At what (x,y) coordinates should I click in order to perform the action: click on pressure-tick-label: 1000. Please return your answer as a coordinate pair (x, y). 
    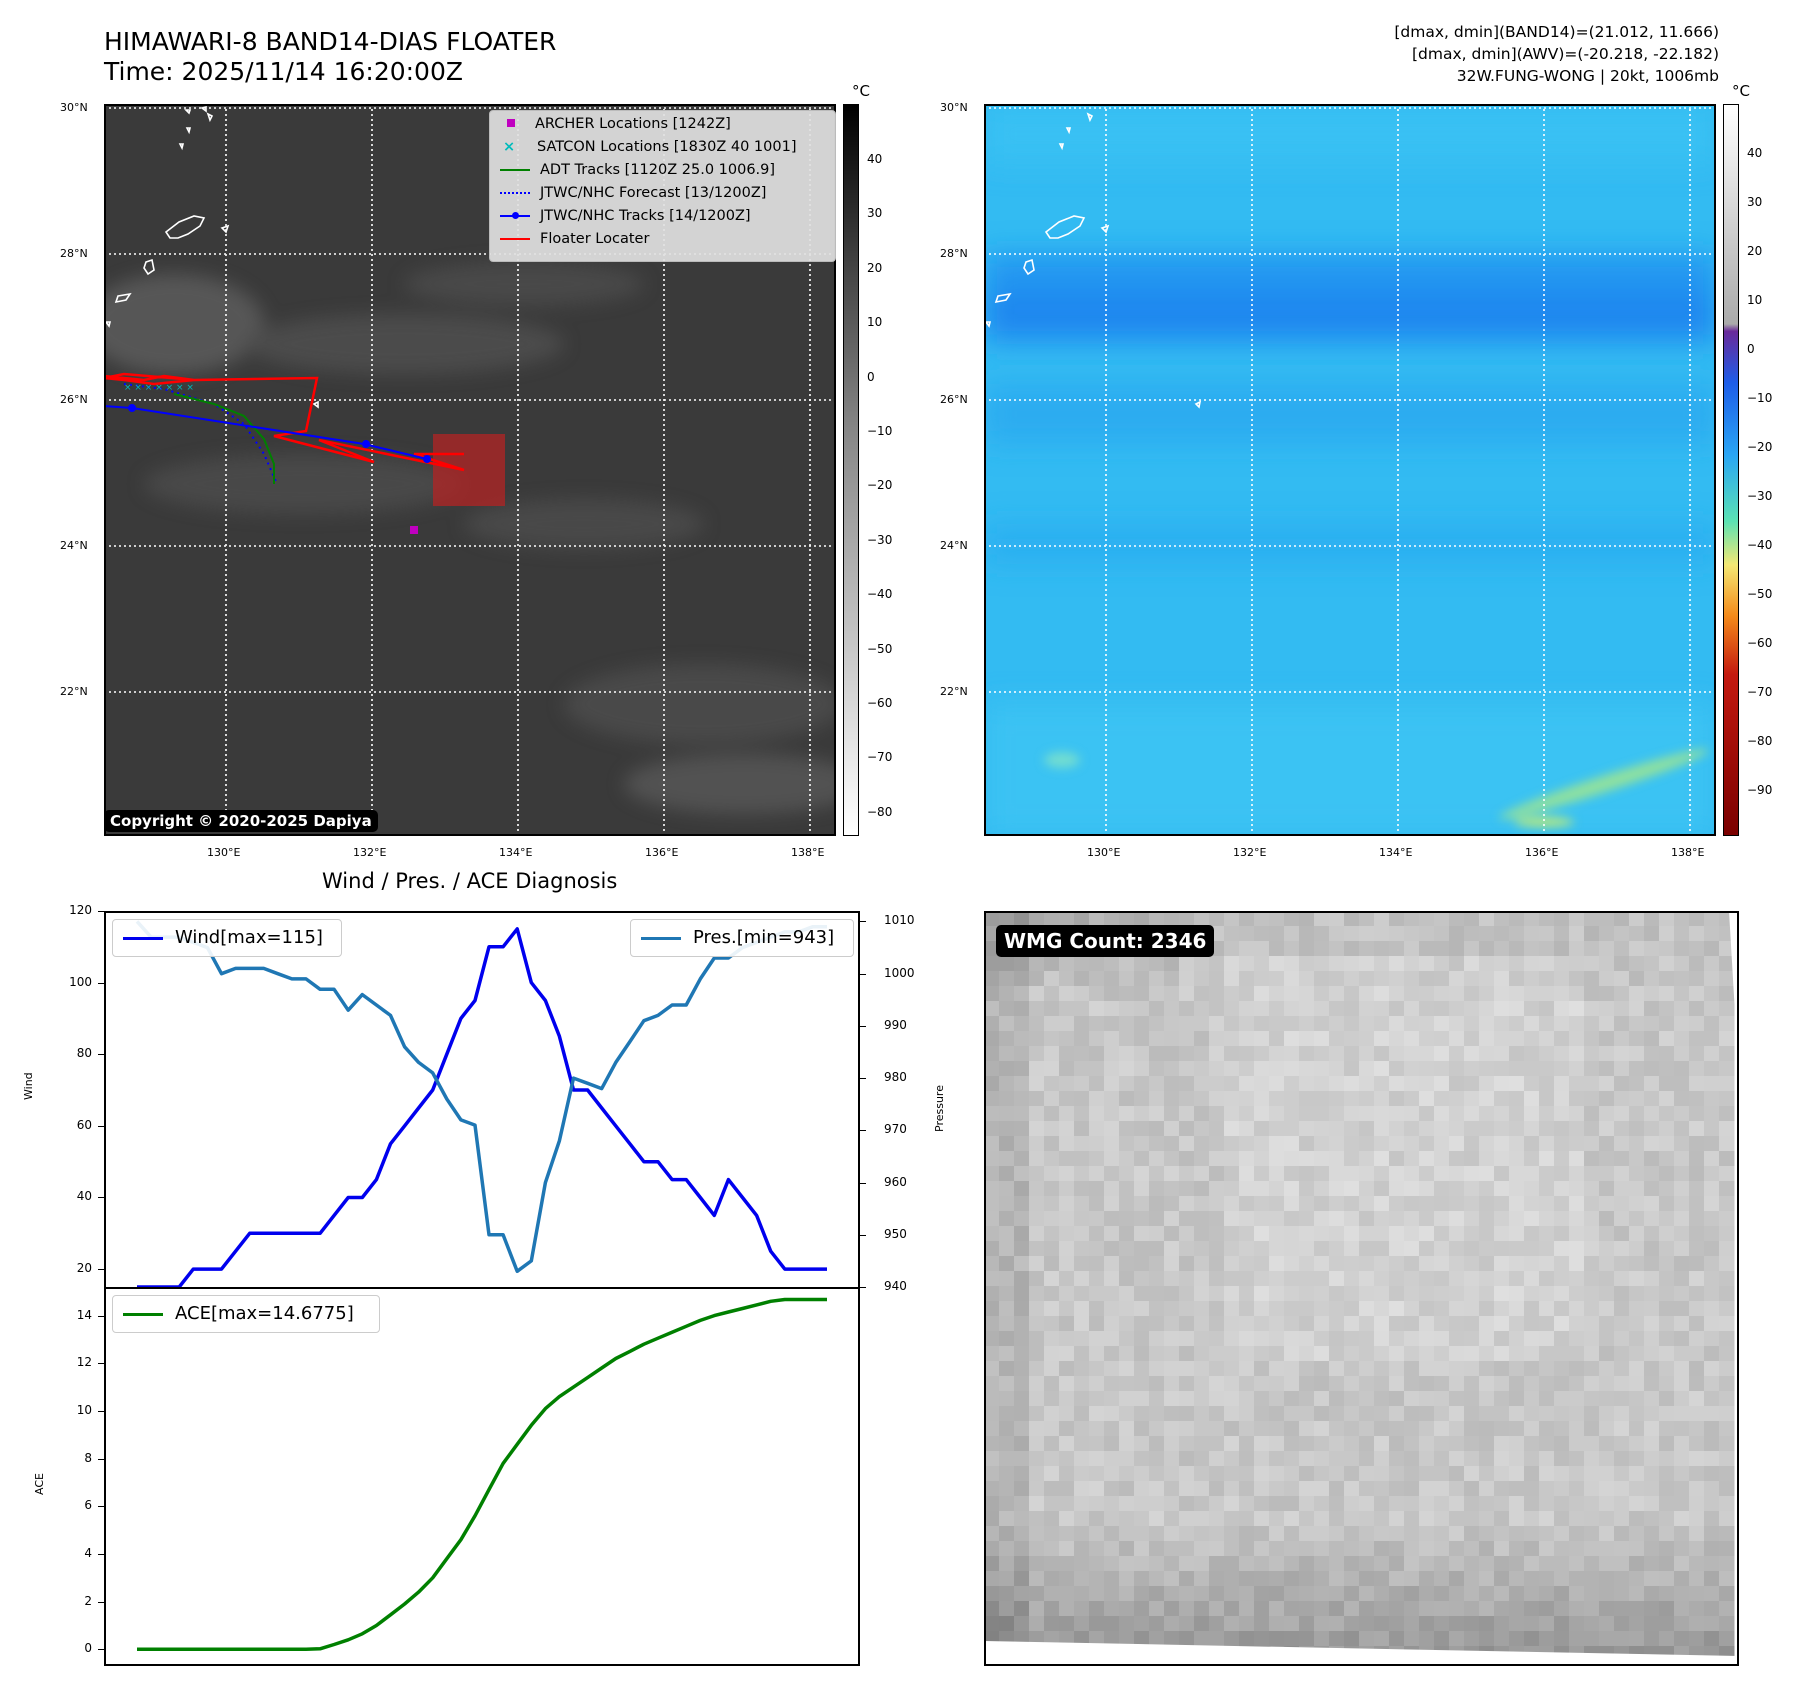
    Looking at the image, I should click on (899, 972).